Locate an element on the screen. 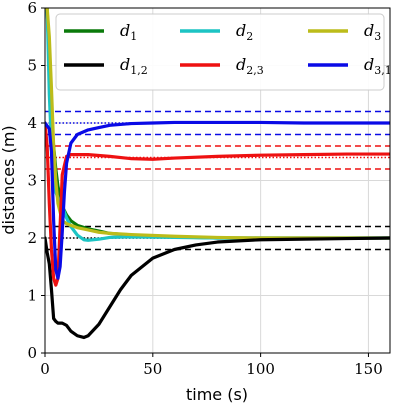  y-tick-label: 2 is located at coordinates (32, 238).